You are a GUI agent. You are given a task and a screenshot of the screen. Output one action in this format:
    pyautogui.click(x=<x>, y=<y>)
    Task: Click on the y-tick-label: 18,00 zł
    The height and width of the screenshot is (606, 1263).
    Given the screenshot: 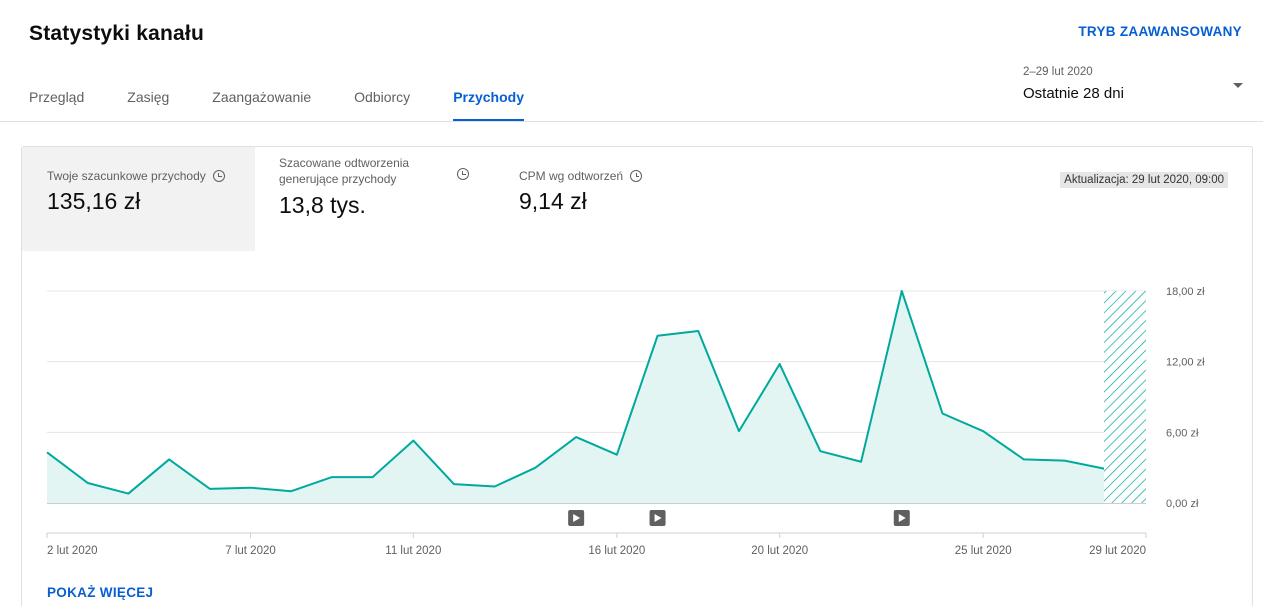 What is the action you would take?
    pyautogui.click(x=1185, y=292)
    